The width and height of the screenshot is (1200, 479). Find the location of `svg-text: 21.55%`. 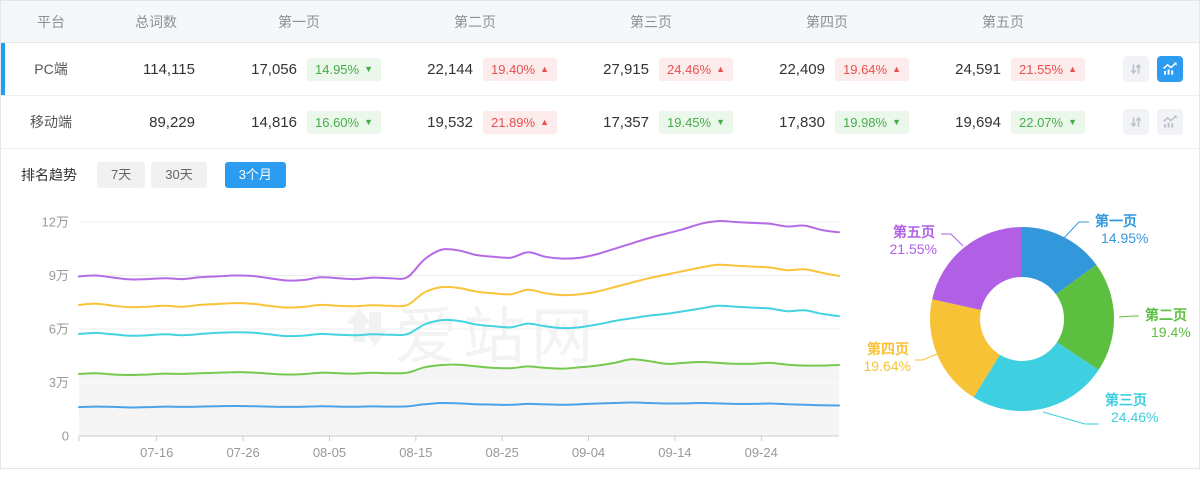

svg-text: 21.55% is located at coordinates (913, 249).